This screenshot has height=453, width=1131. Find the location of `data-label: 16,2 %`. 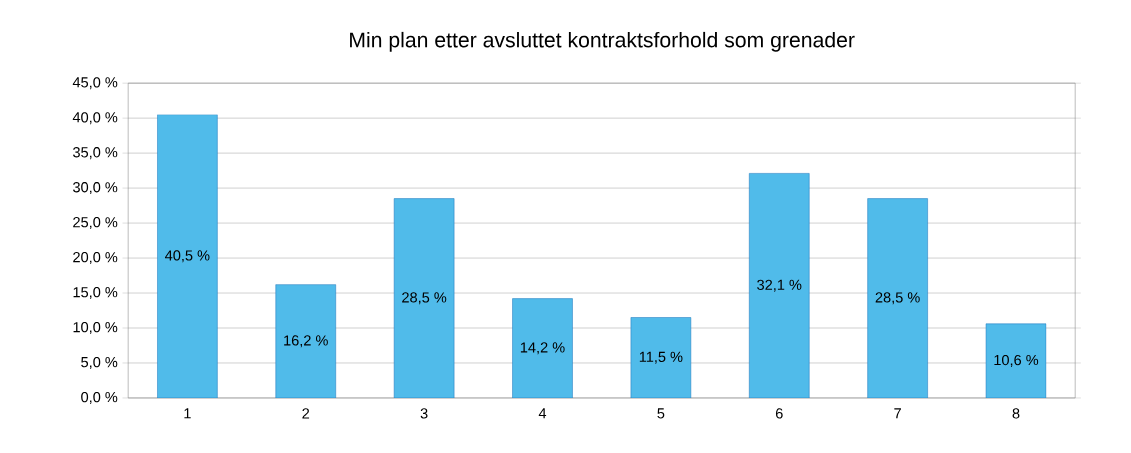

data-label: 16,2 % is located at coordinates (306, 341).